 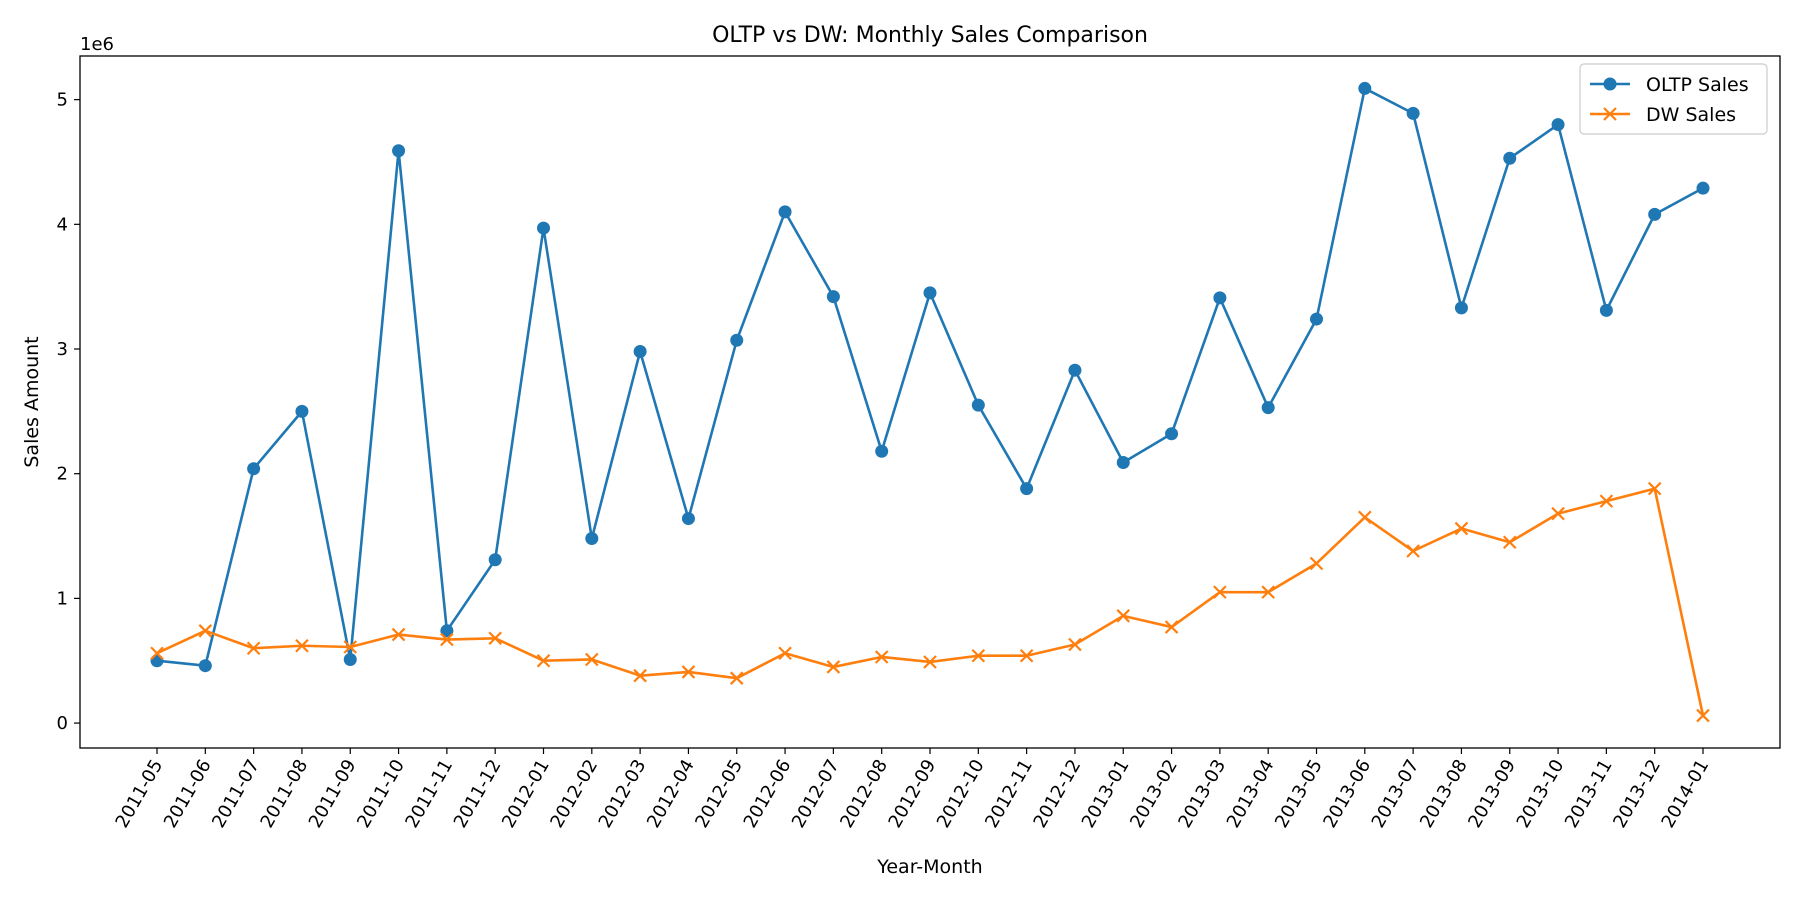 What do you see at coordinates (961, 794) in the screenshot?
I see `x-tick-label: 2012-10` at bounding box center [961, 794].